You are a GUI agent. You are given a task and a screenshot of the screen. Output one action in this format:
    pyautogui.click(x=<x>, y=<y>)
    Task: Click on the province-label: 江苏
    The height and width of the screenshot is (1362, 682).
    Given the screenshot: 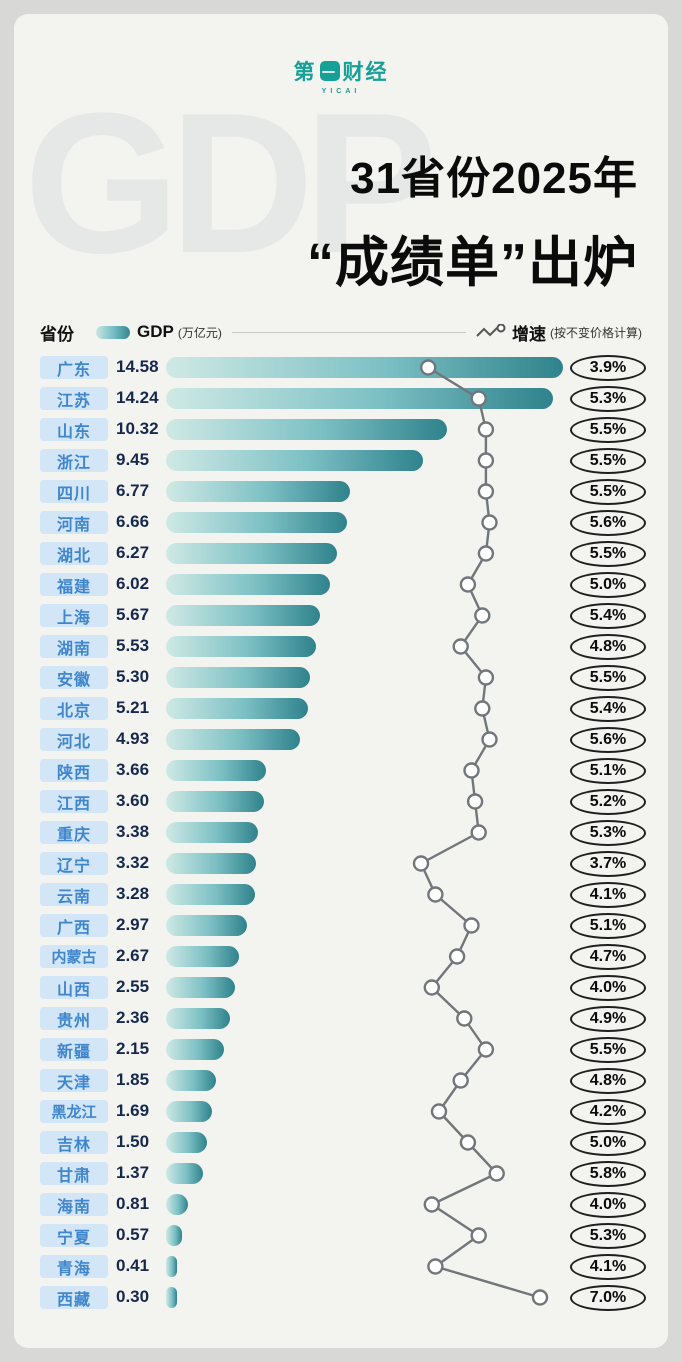 What is the action you would take?
    pyautogui.click(x=74, y=398)
    